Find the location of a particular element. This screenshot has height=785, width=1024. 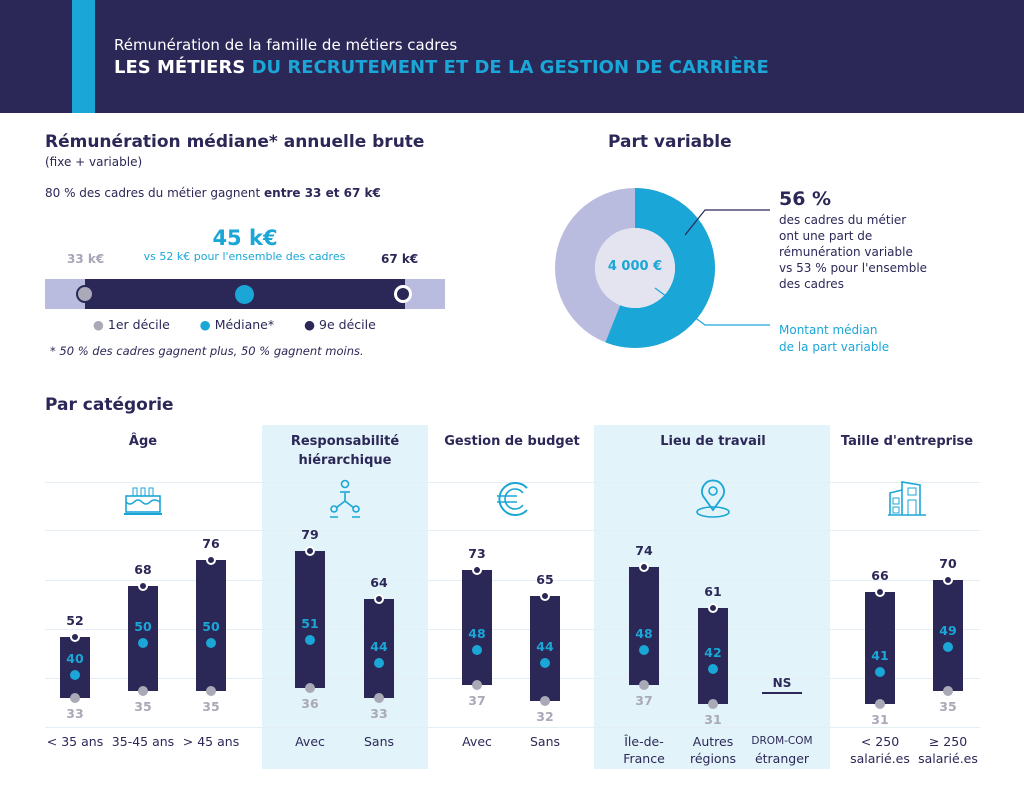

category-label: Avec is located at coordinates (477, 741).